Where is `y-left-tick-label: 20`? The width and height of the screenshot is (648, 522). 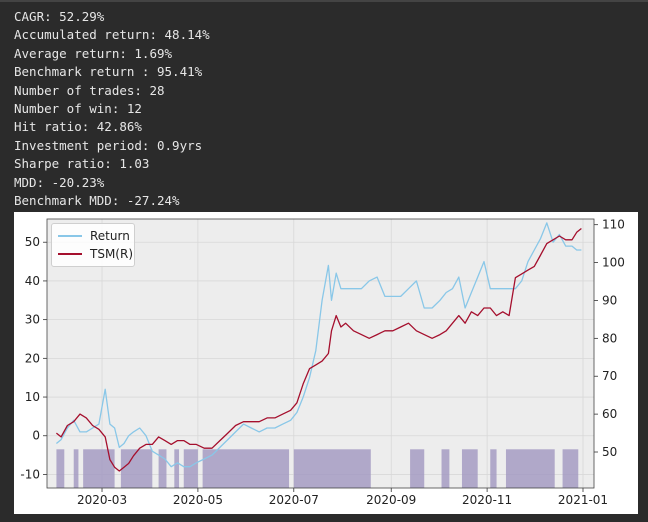
y-left-tick-label: 20 is located at coordinates (32, 358).